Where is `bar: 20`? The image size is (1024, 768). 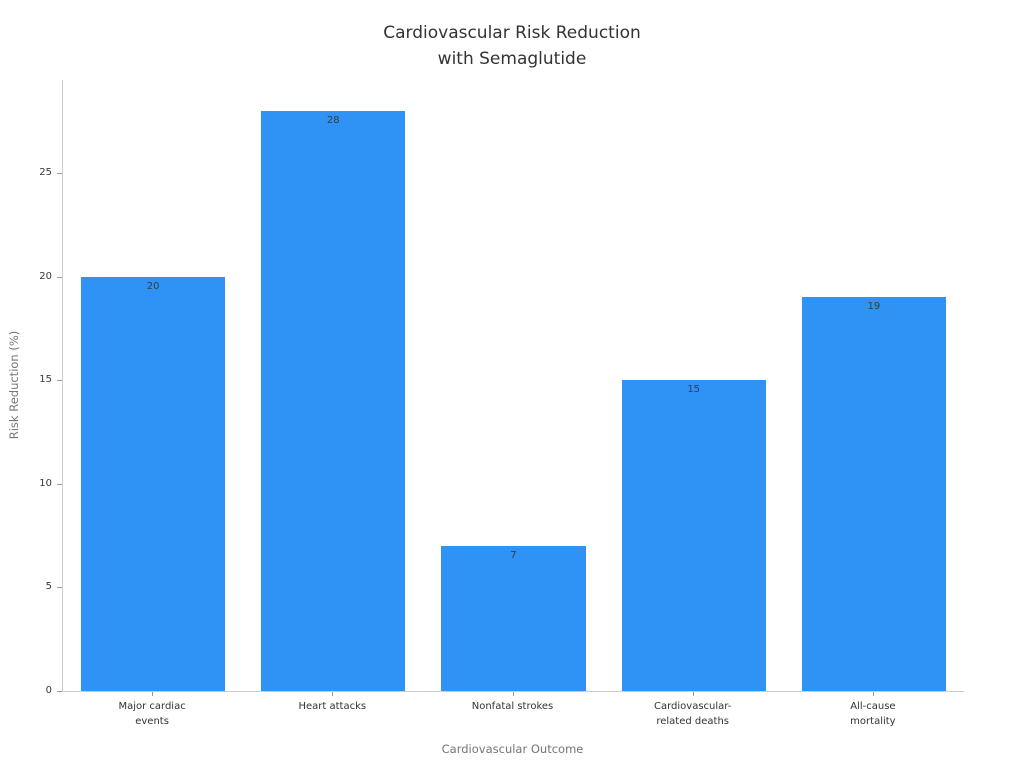
bar: 20 is located at coordinates (153, 483).